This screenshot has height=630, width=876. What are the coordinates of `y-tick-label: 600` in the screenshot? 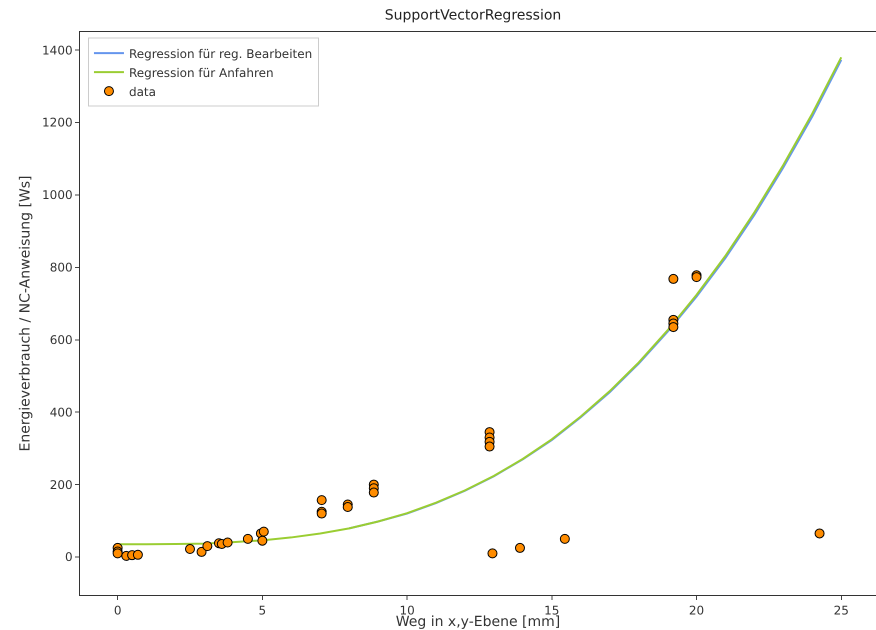 It's located at (61, 339).